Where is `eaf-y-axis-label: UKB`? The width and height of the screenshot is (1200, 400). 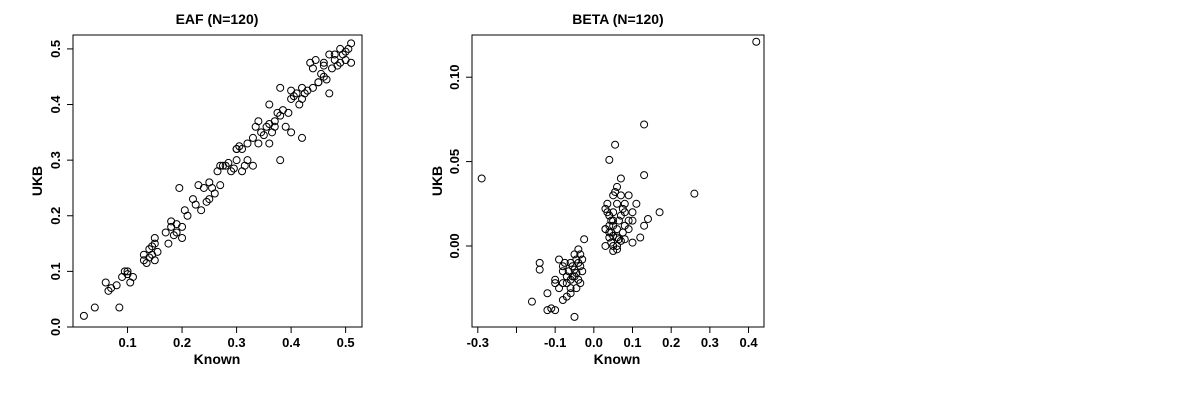 eaf-y-axis-label: UKB is located at coordinates (37, 181).